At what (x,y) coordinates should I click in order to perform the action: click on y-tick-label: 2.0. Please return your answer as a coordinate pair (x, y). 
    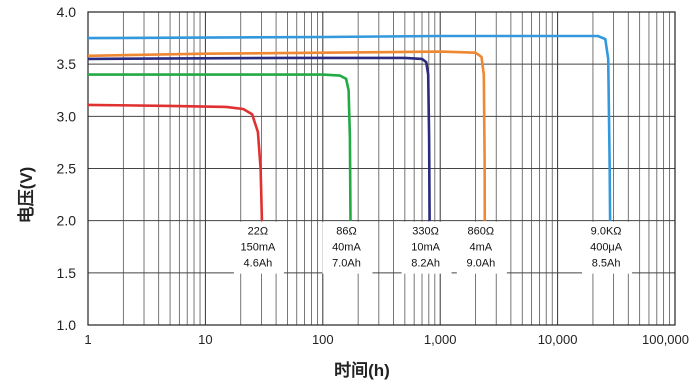
    Looking at the image, I should click on (67, 221).